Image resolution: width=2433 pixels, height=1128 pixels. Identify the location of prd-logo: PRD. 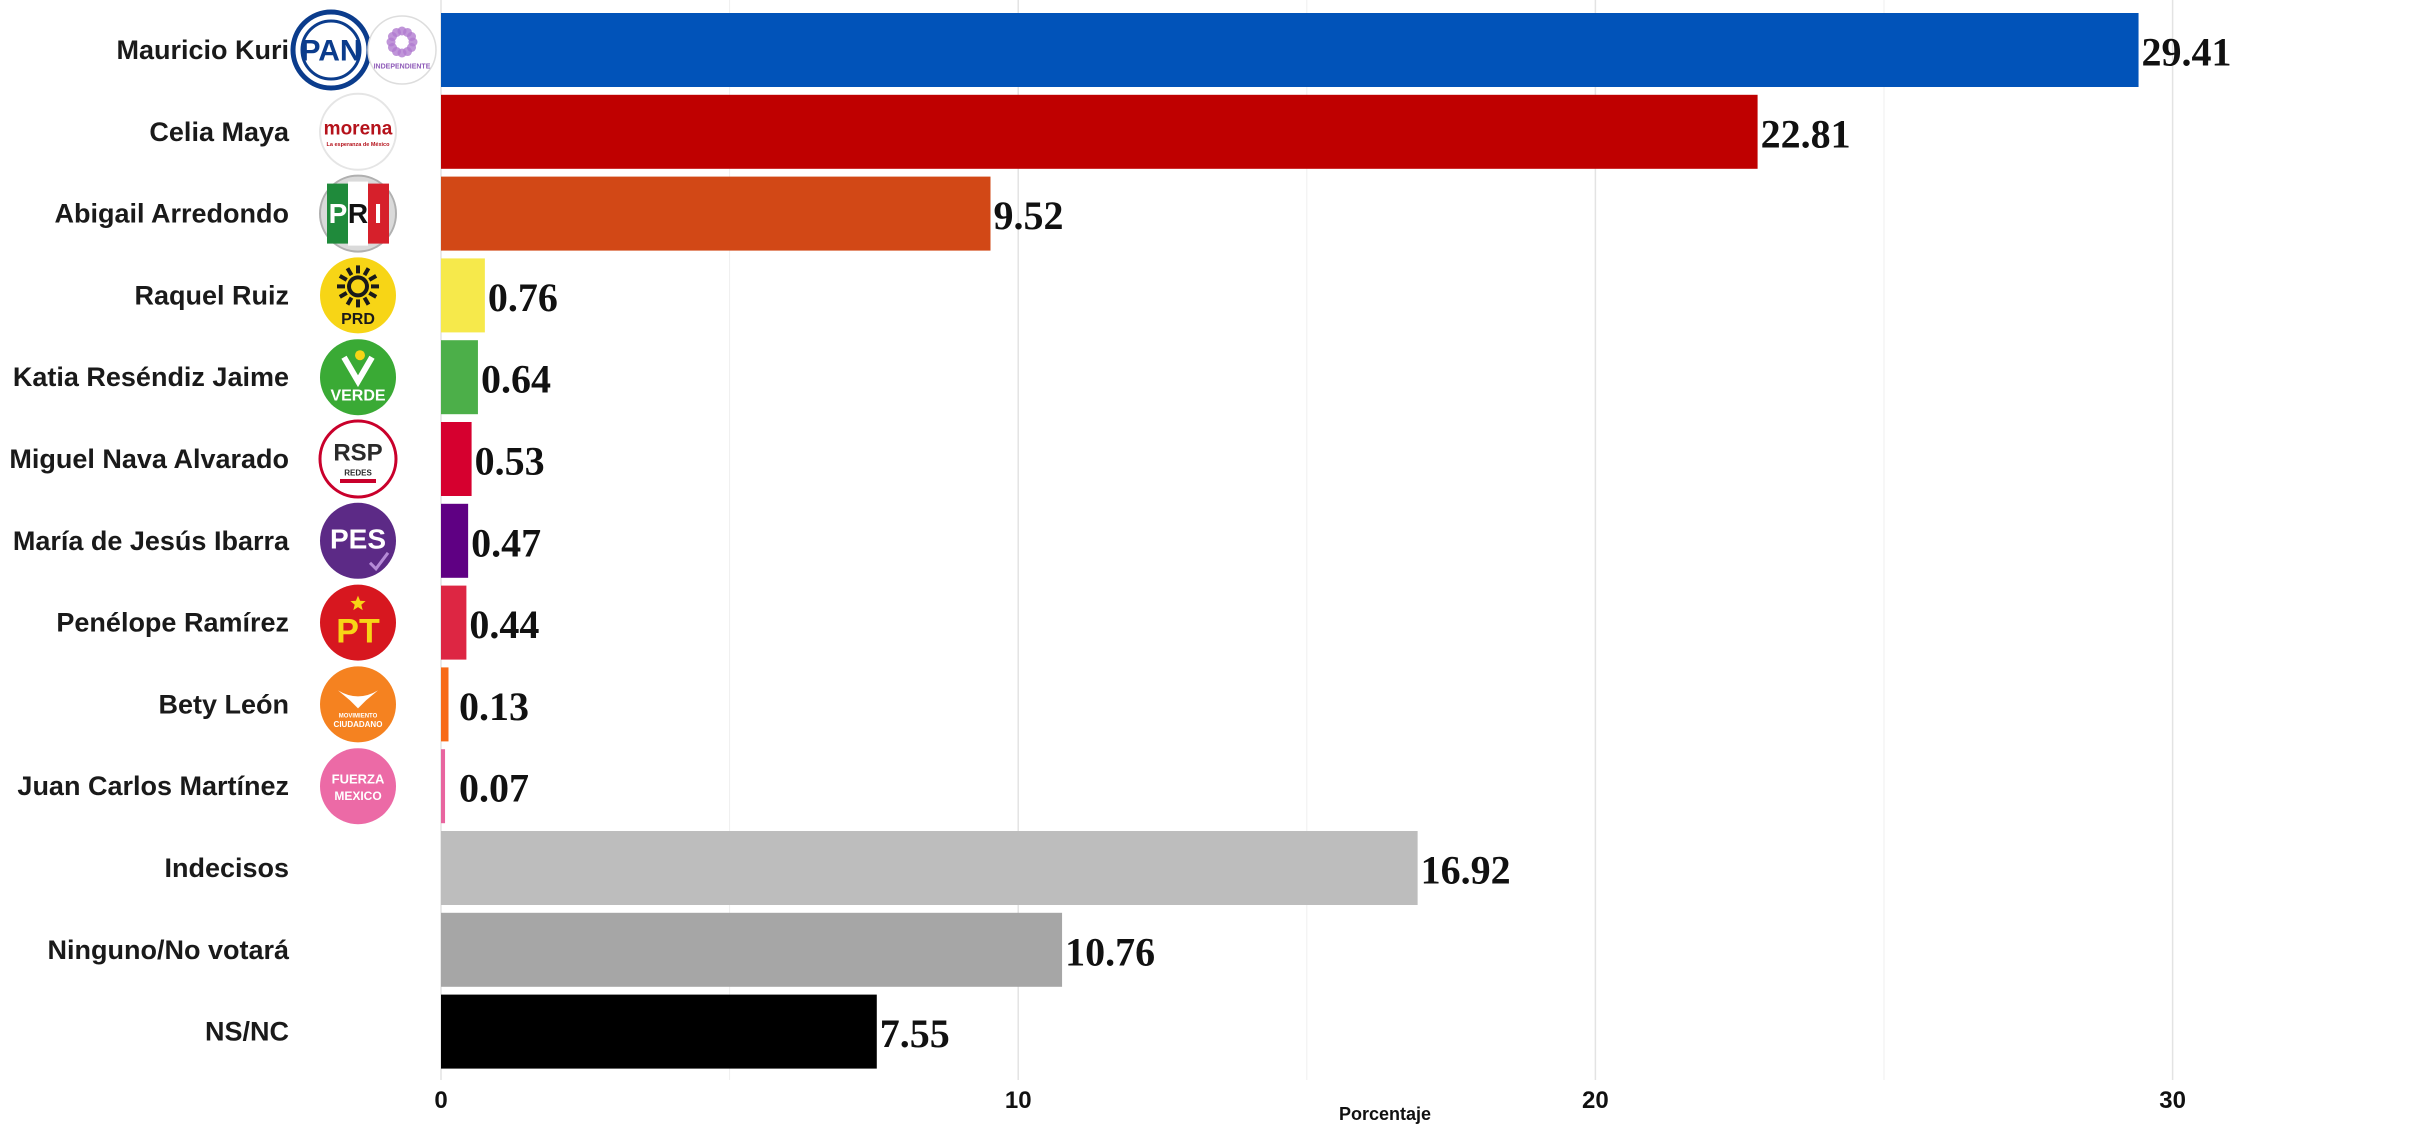
(358, 295).